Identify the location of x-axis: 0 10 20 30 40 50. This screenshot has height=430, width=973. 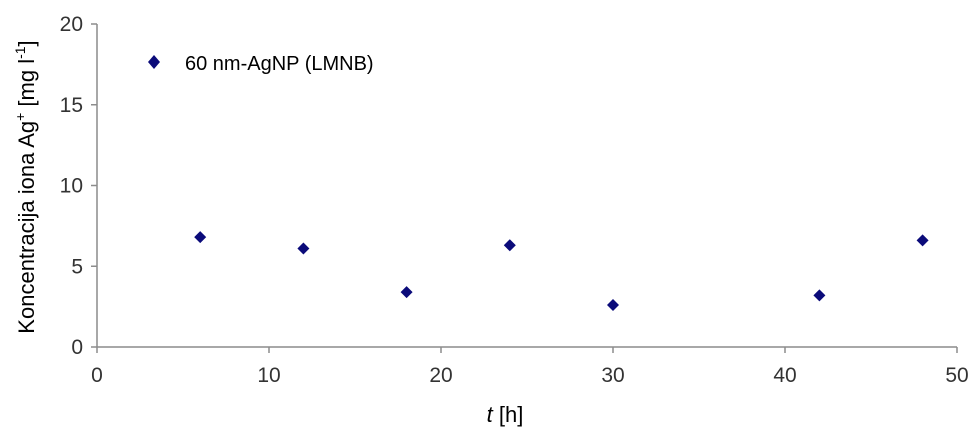
(530, 366).